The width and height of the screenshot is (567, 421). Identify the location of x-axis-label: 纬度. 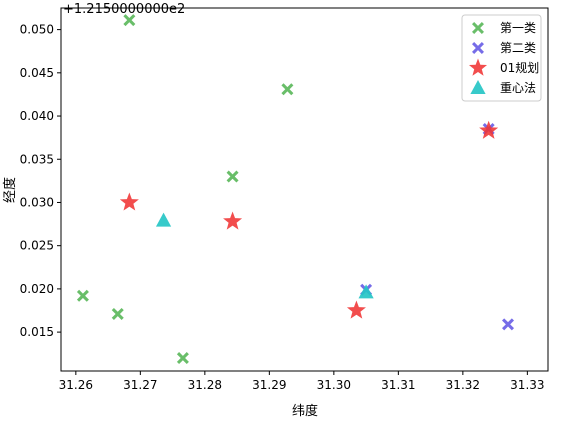
(305, 411).